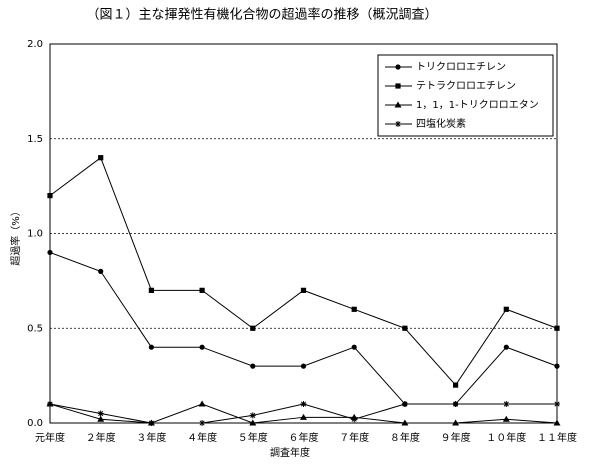  What do you see at coordinates (466, 86) in the screenshot?
I see `legend-label: テトラクロロエチレン` at bounding box center [466, 86].